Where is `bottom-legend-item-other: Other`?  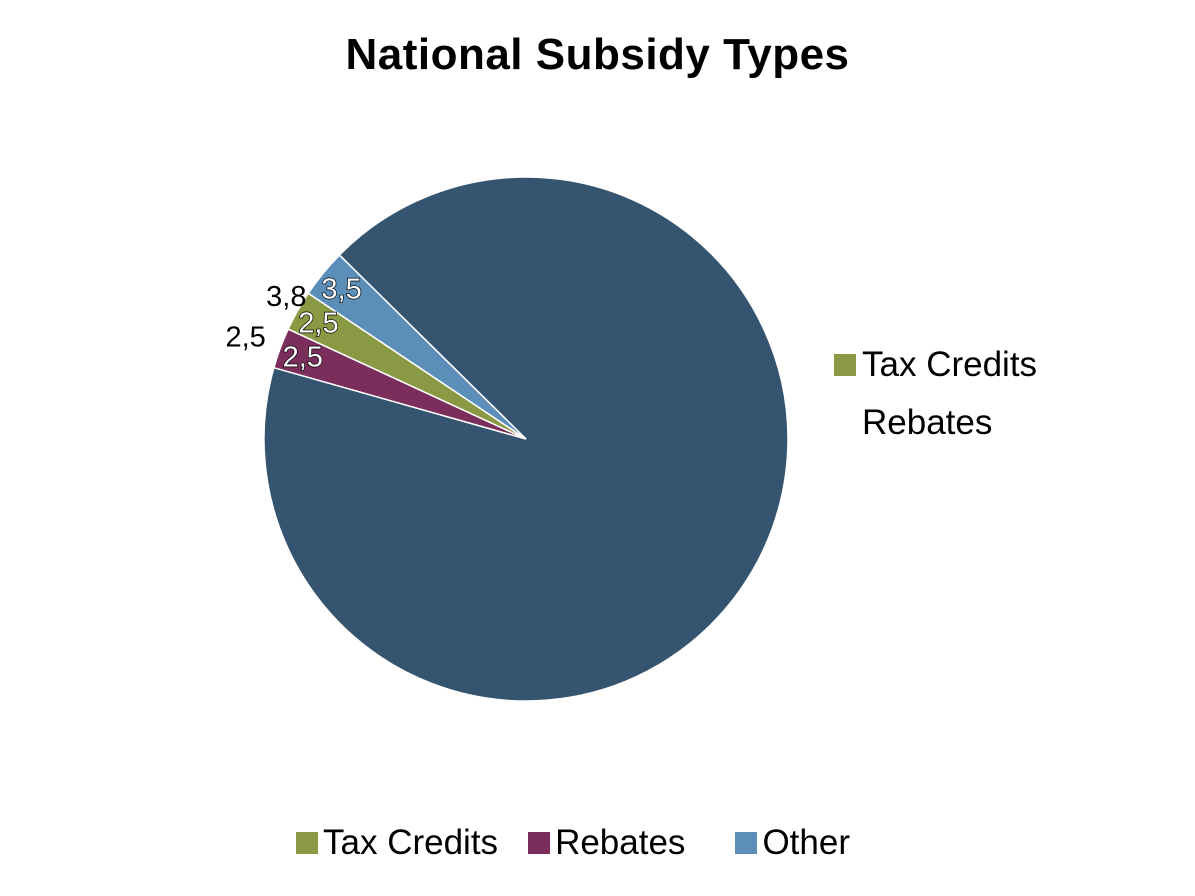 bottom-legend-item-other: Other is located at coordinates (792, 843).